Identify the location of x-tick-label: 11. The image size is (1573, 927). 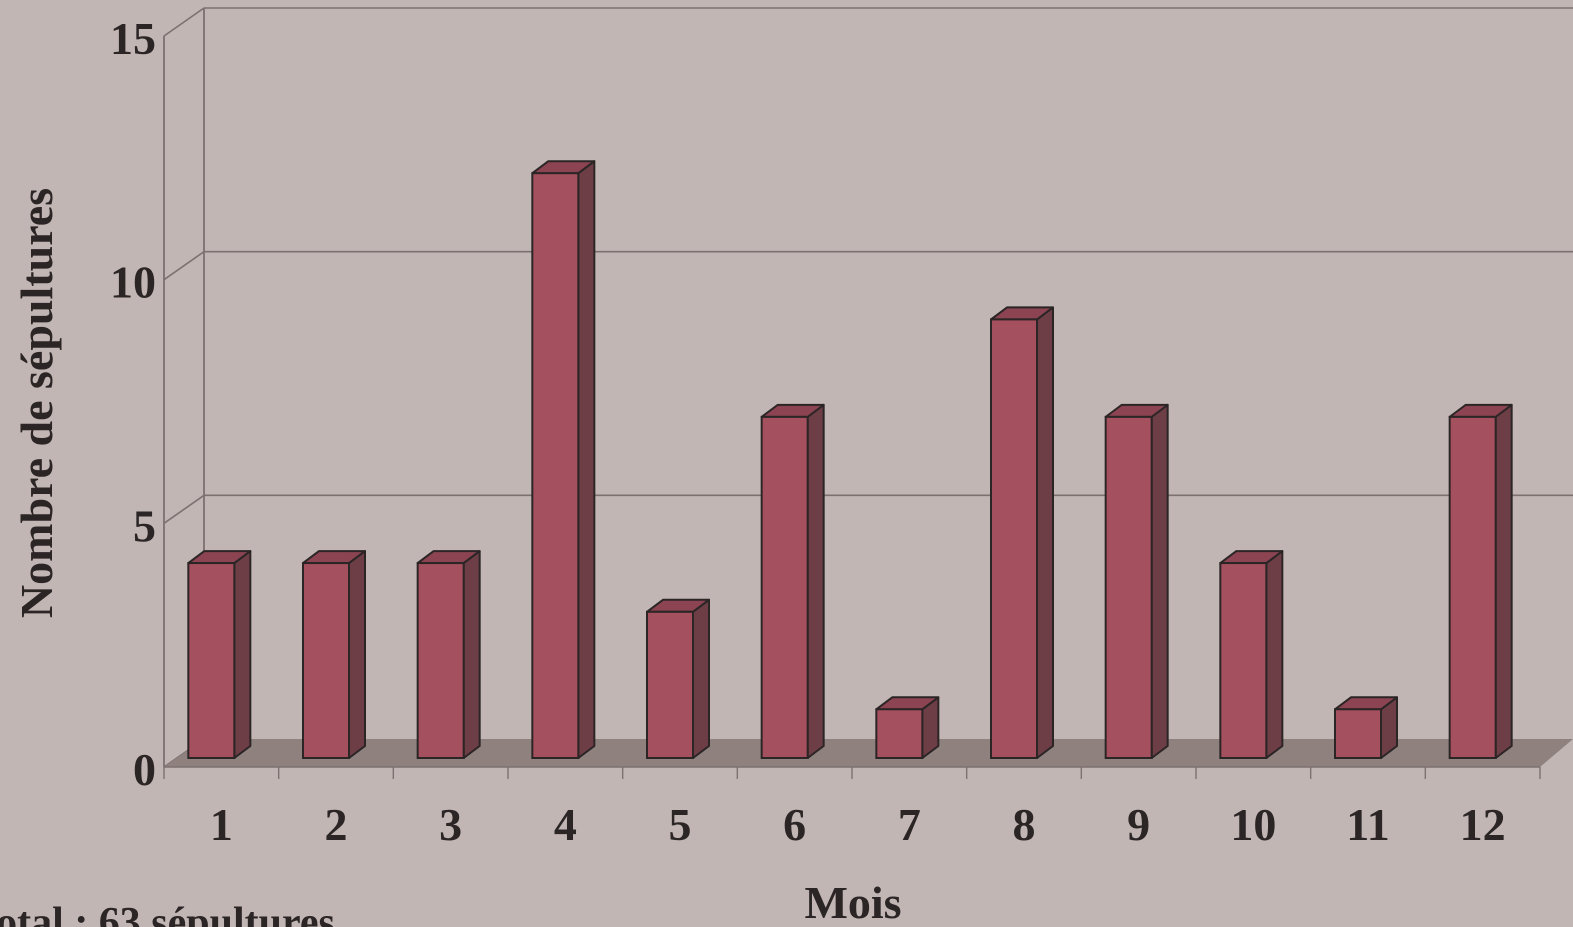
(1367, 824).